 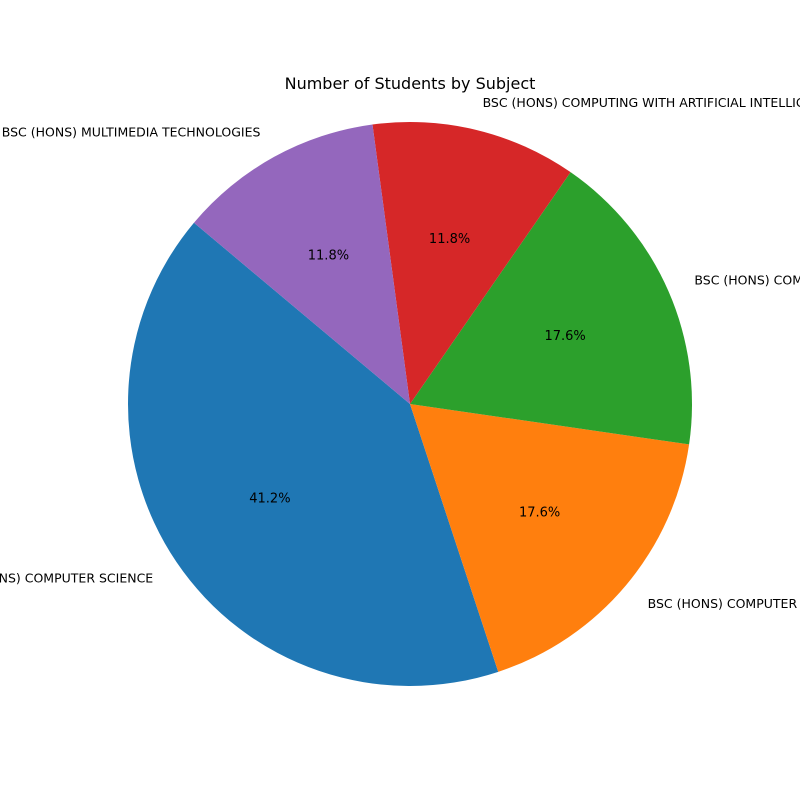 What do you see at coordinates (539, 512) in the screenshot?
I see `percent-label-computer-science-b: 17.6%` at bounding box center [539, 512].